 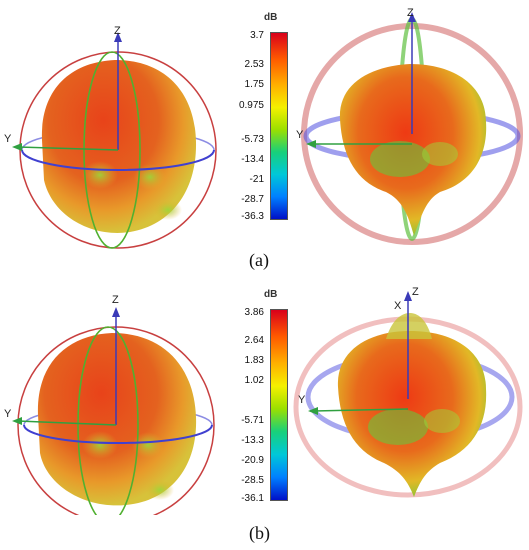 I want to click on scale-tick: -13.3, so click(x=252, y=440).